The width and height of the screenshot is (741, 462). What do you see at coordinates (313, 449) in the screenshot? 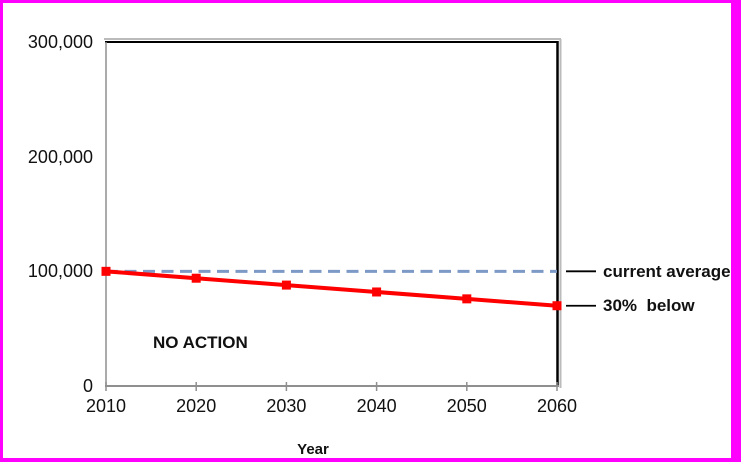
I see `x-axis-title: Year` at bounding box center [313, 449].